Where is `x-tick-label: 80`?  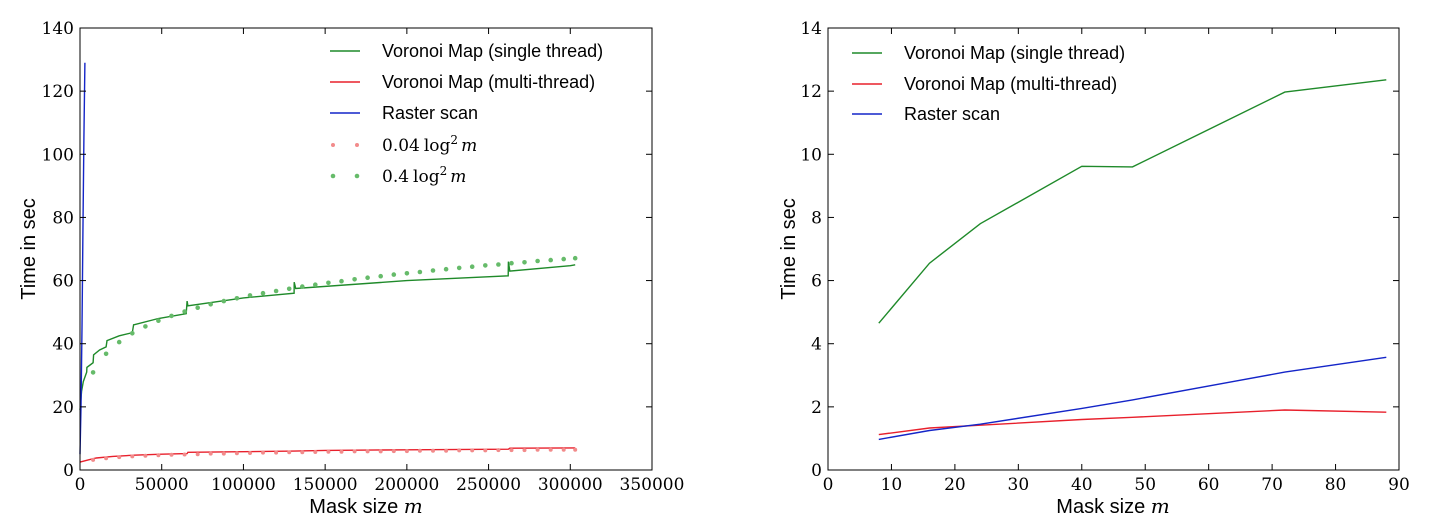
x-tick-label: 80 is located at coordinates (1336, 485).